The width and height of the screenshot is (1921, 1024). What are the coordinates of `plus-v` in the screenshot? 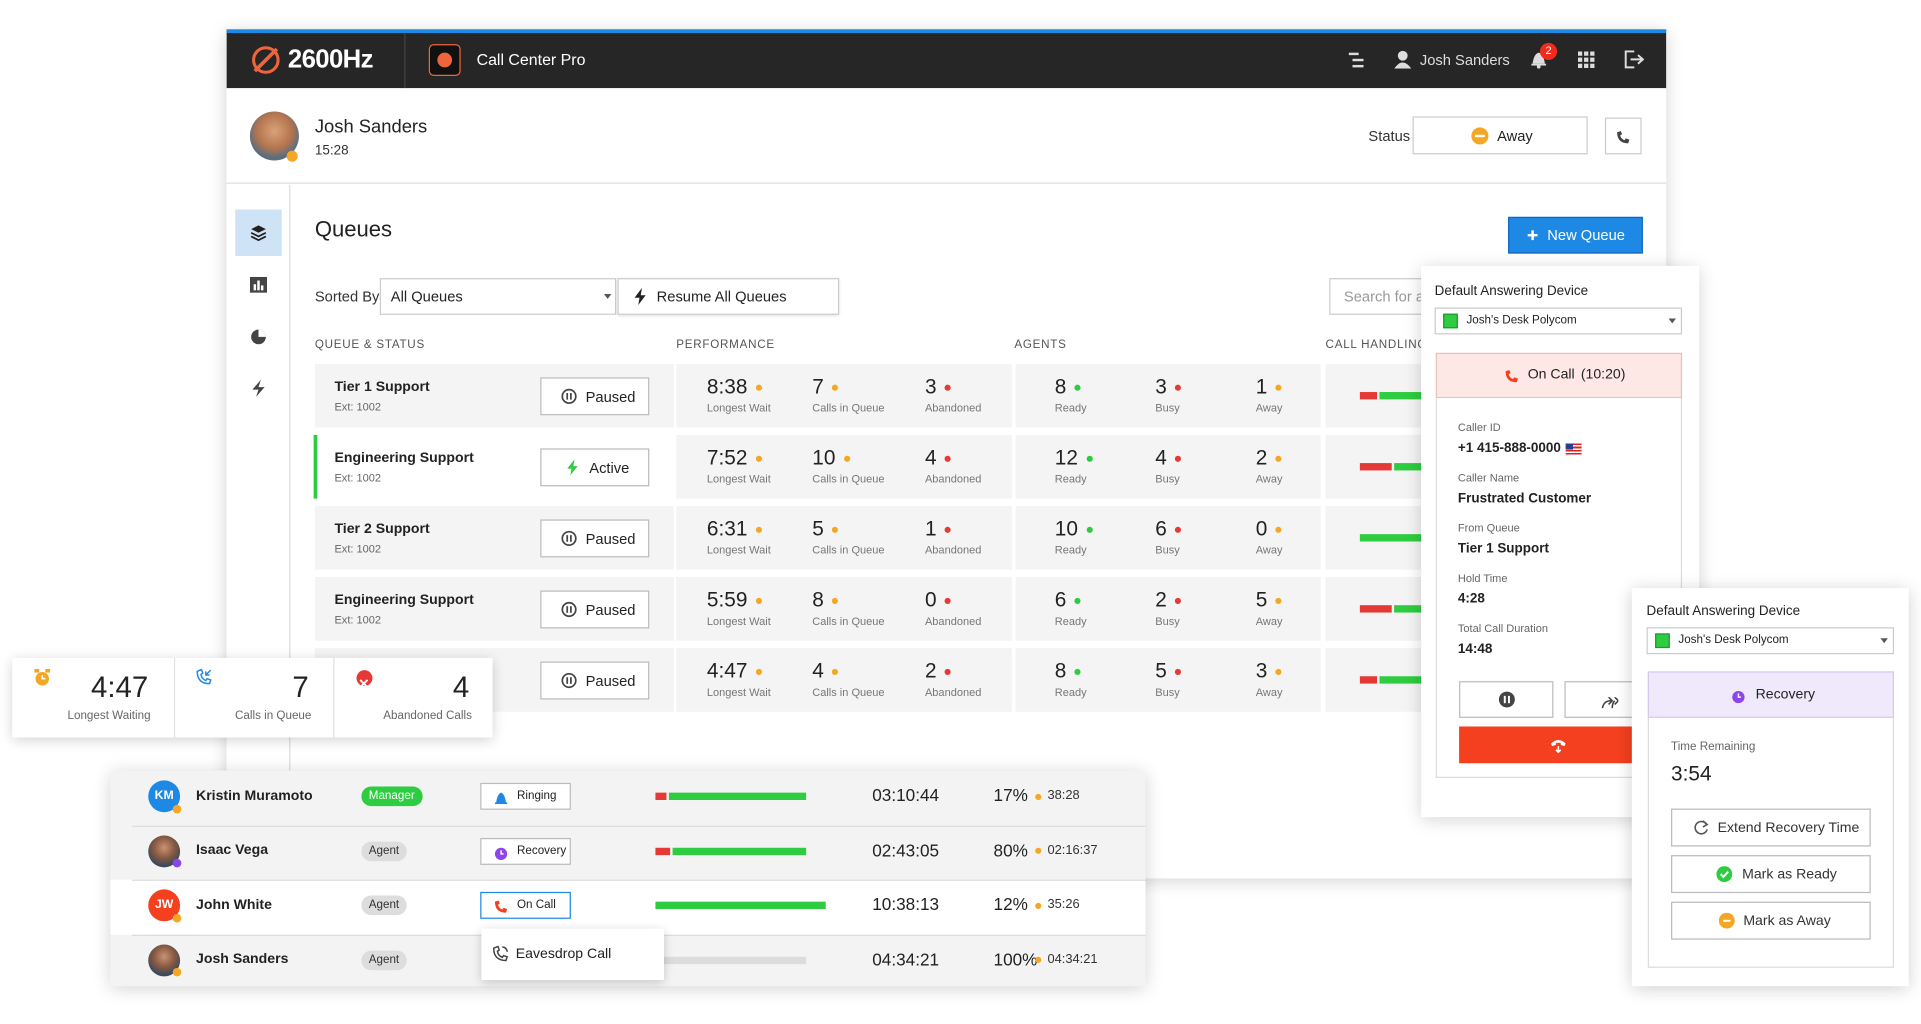 It's located at (1532, 235).